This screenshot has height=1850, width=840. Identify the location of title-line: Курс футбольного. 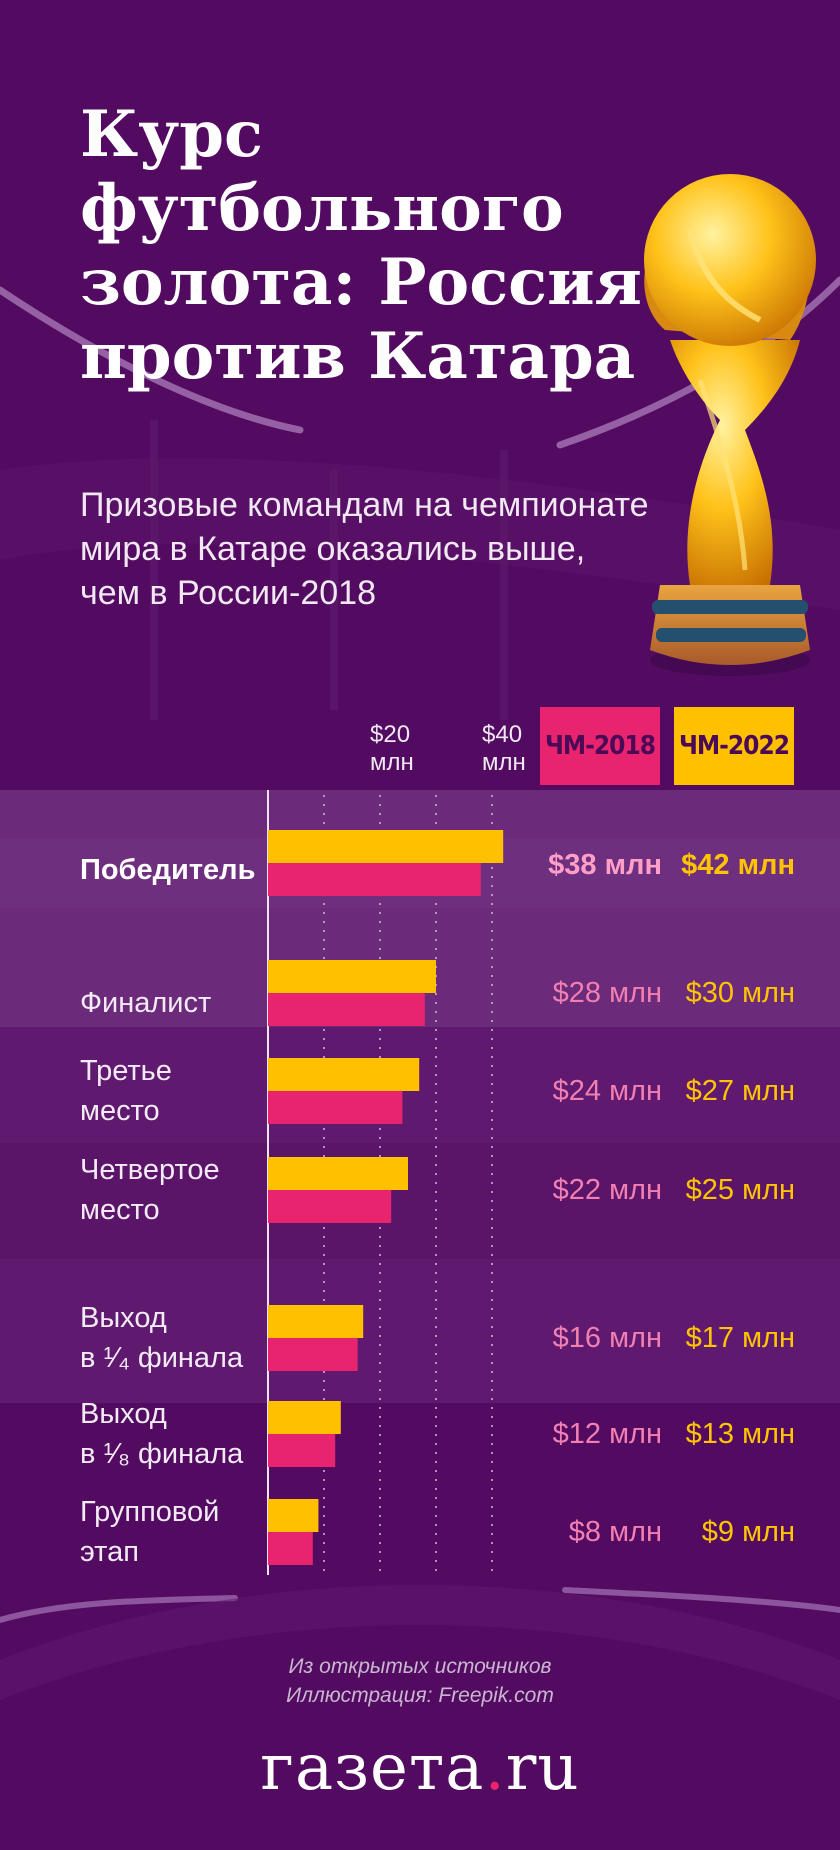
(322, 171).